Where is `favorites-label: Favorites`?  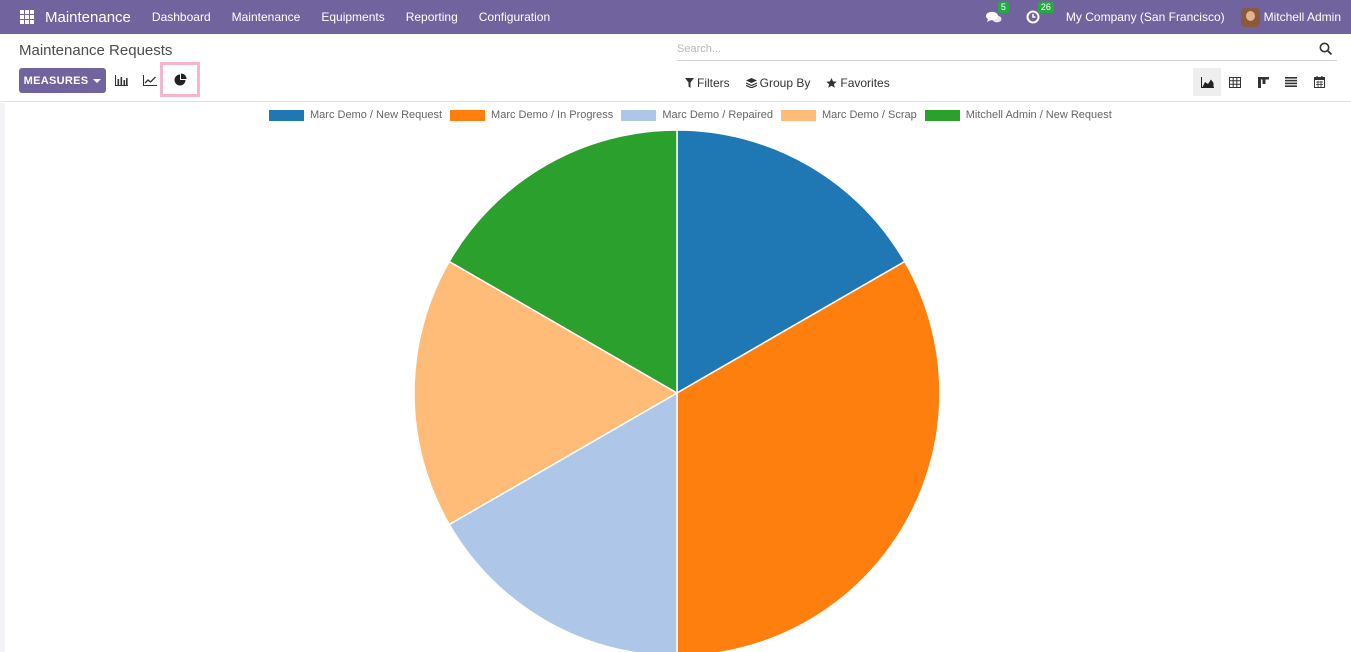 favorites-label: Favorites is located at coordinates (865, 83).